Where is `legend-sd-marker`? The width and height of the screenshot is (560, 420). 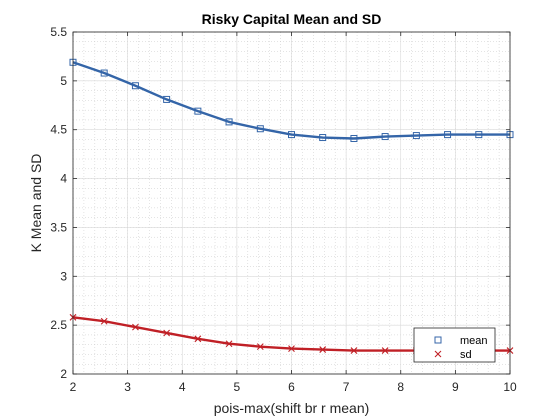 legend-sd-marker is located at coordinates (438, 354).